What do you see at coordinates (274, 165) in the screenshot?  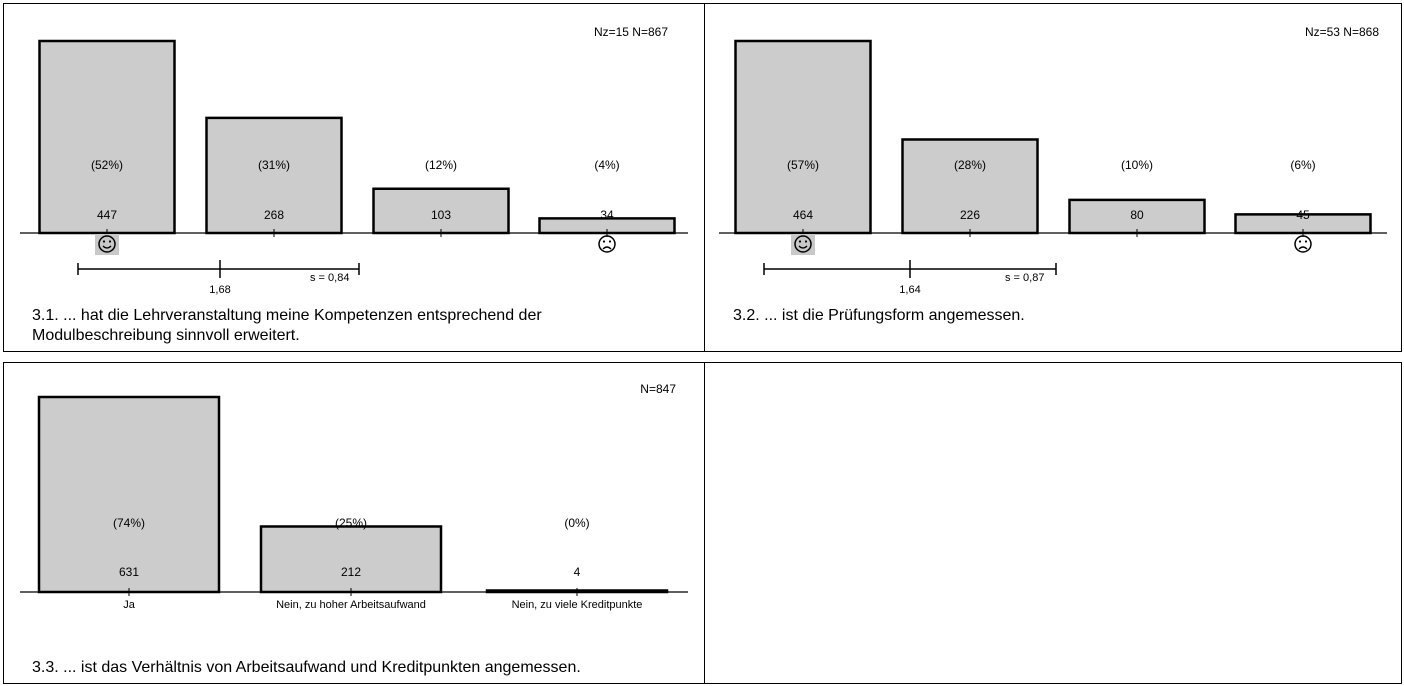 I see `percentage-label: (31%)` at bounding box center [274, 165].